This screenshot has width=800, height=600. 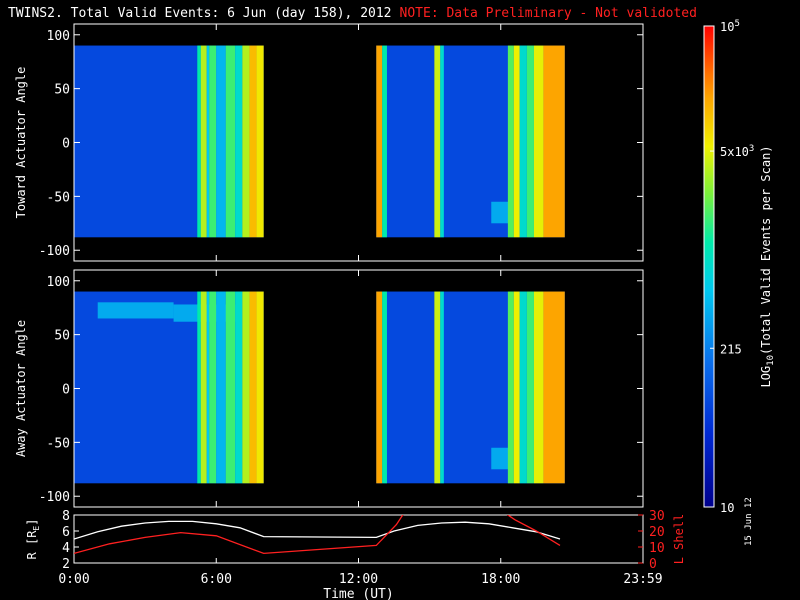 I want to click on y-tick-label: 2, so click(x=66, y=564).